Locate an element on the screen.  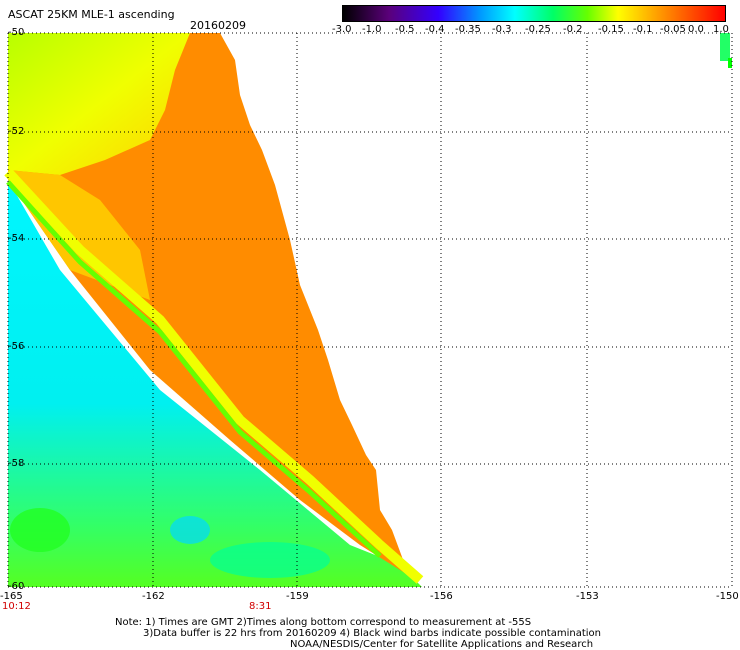
lat-label: -50 is located at coordinates (16, 32).